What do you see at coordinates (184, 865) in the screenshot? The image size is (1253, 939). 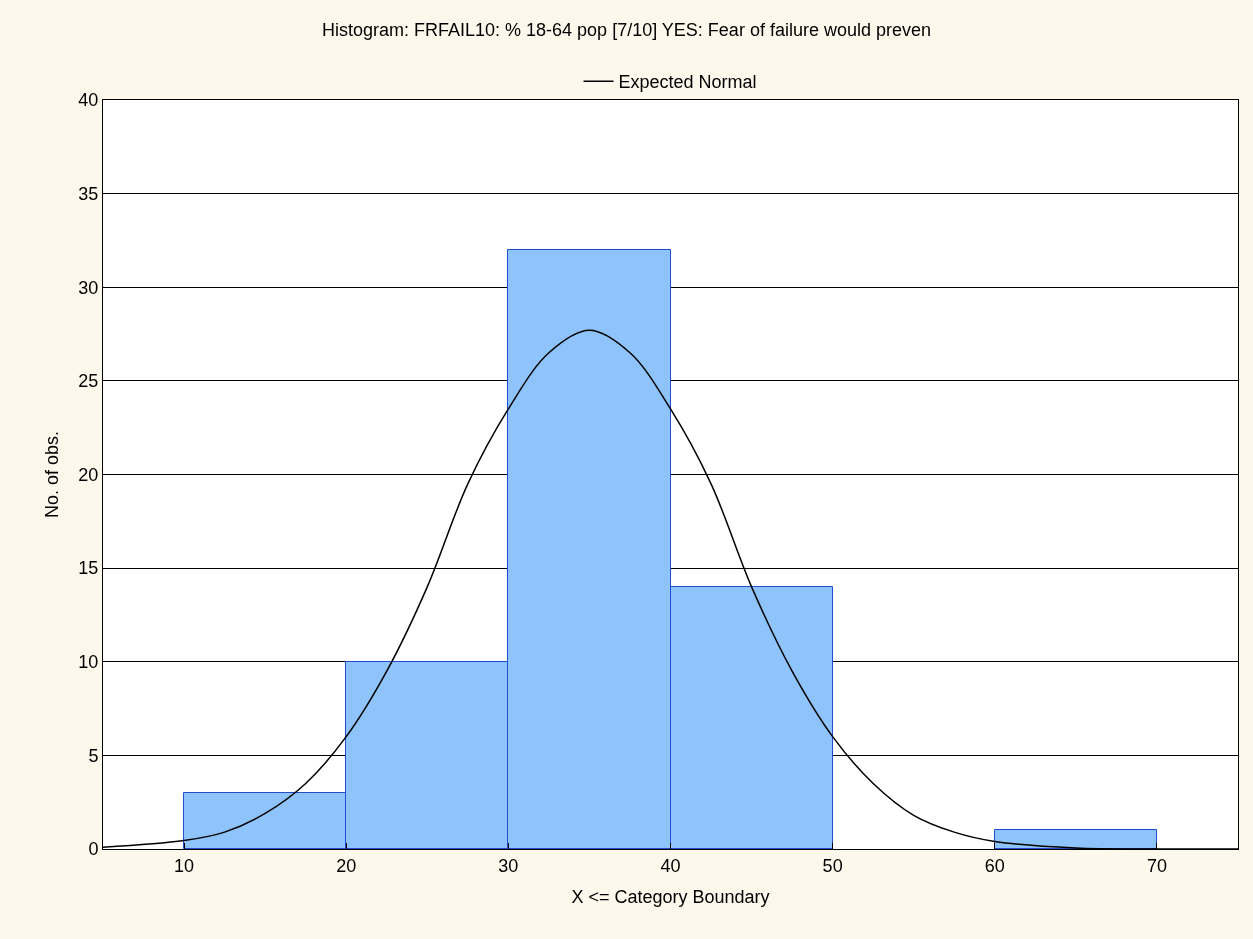 I see `x-tick-label: 10` at bounding box center [184, 865].